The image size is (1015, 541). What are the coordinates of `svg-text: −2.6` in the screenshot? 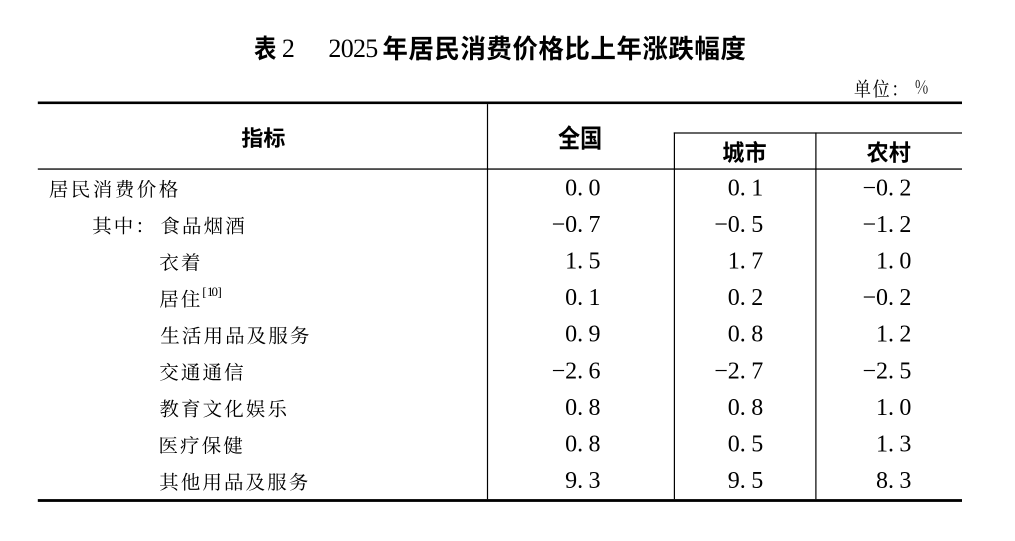 It's located at (576, 371).